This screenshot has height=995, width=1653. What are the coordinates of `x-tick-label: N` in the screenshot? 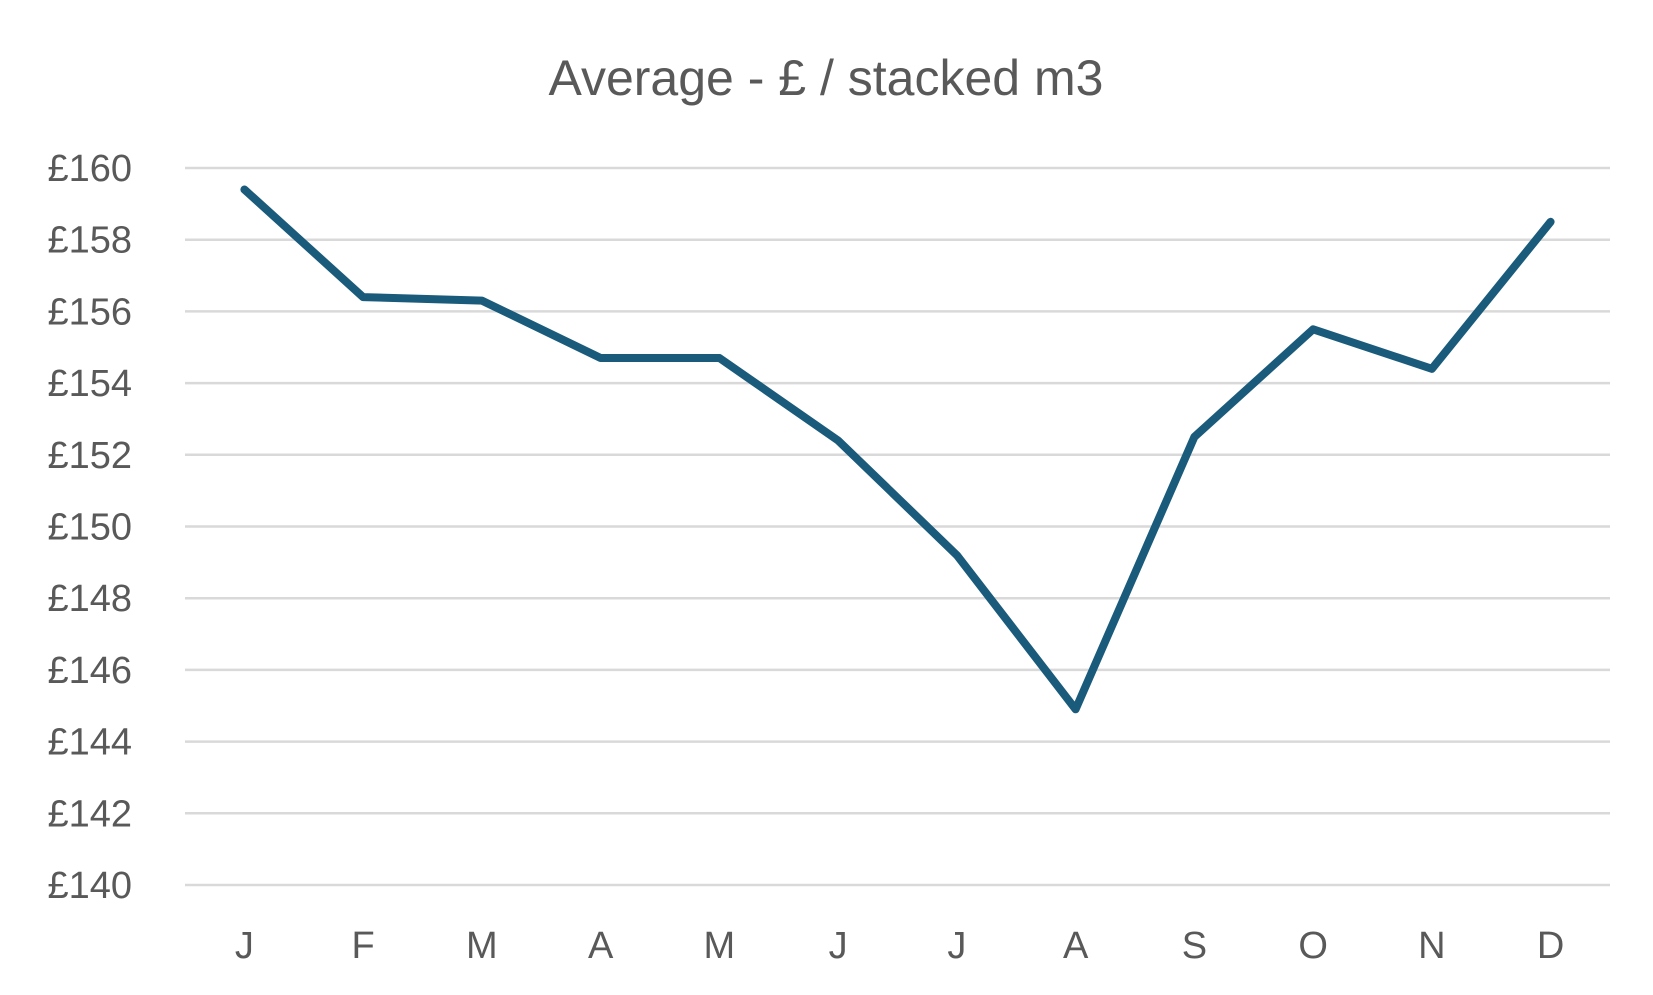 It's located at (1431, 946).